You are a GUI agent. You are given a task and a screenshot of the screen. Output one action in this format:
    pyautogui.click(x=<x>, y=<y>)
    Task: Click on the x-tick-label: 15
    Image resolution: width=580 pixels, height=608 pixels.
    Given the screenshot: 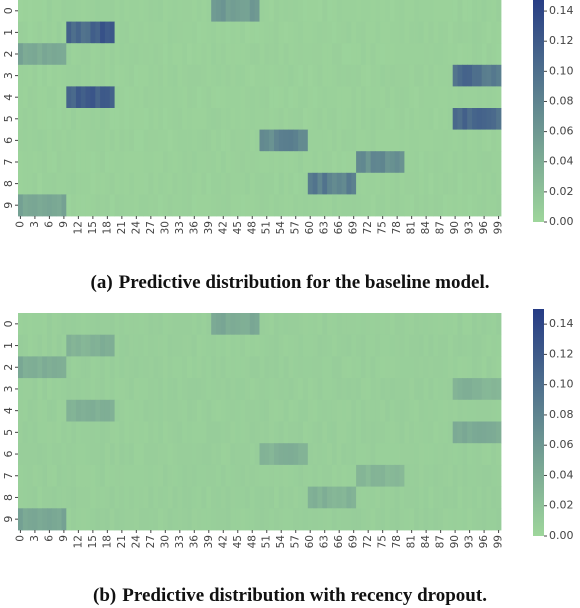 What is the action you would take?
    pyautogui.click(x=93, y=541)
    